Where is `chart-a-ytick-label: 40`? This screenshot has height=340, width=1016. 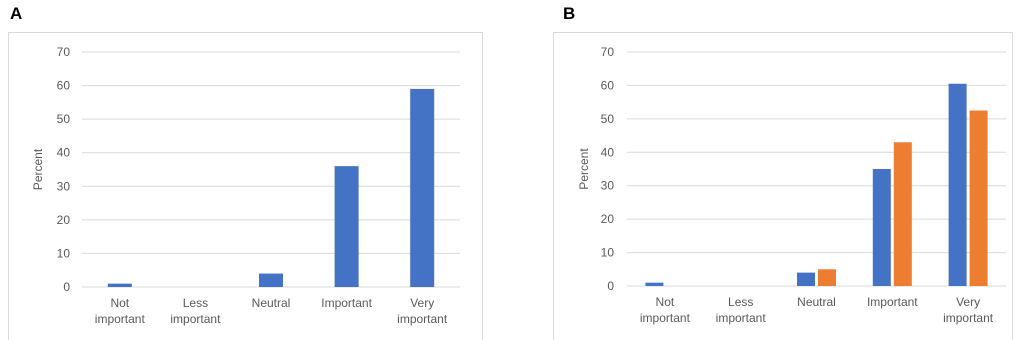 chart-a-ytick-label: 40 is located at coordinates (64, 153).